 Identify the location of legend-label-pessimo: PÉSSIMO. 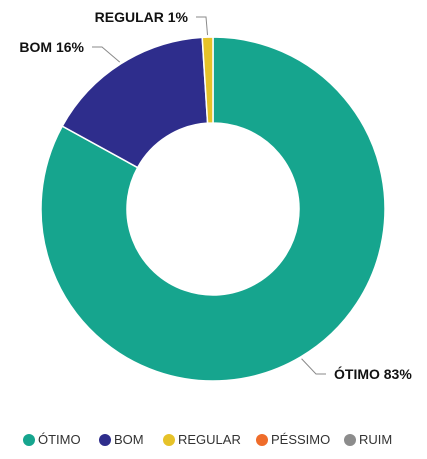
(300, 439).